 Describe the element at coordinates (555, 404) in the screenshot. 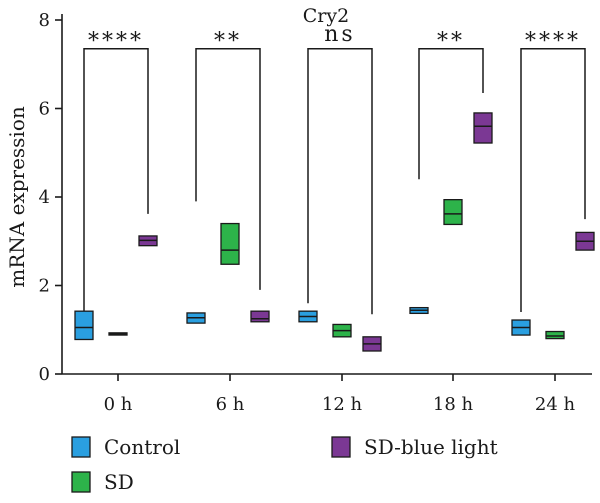

I see `x-tick-label: 24 h` at that location.